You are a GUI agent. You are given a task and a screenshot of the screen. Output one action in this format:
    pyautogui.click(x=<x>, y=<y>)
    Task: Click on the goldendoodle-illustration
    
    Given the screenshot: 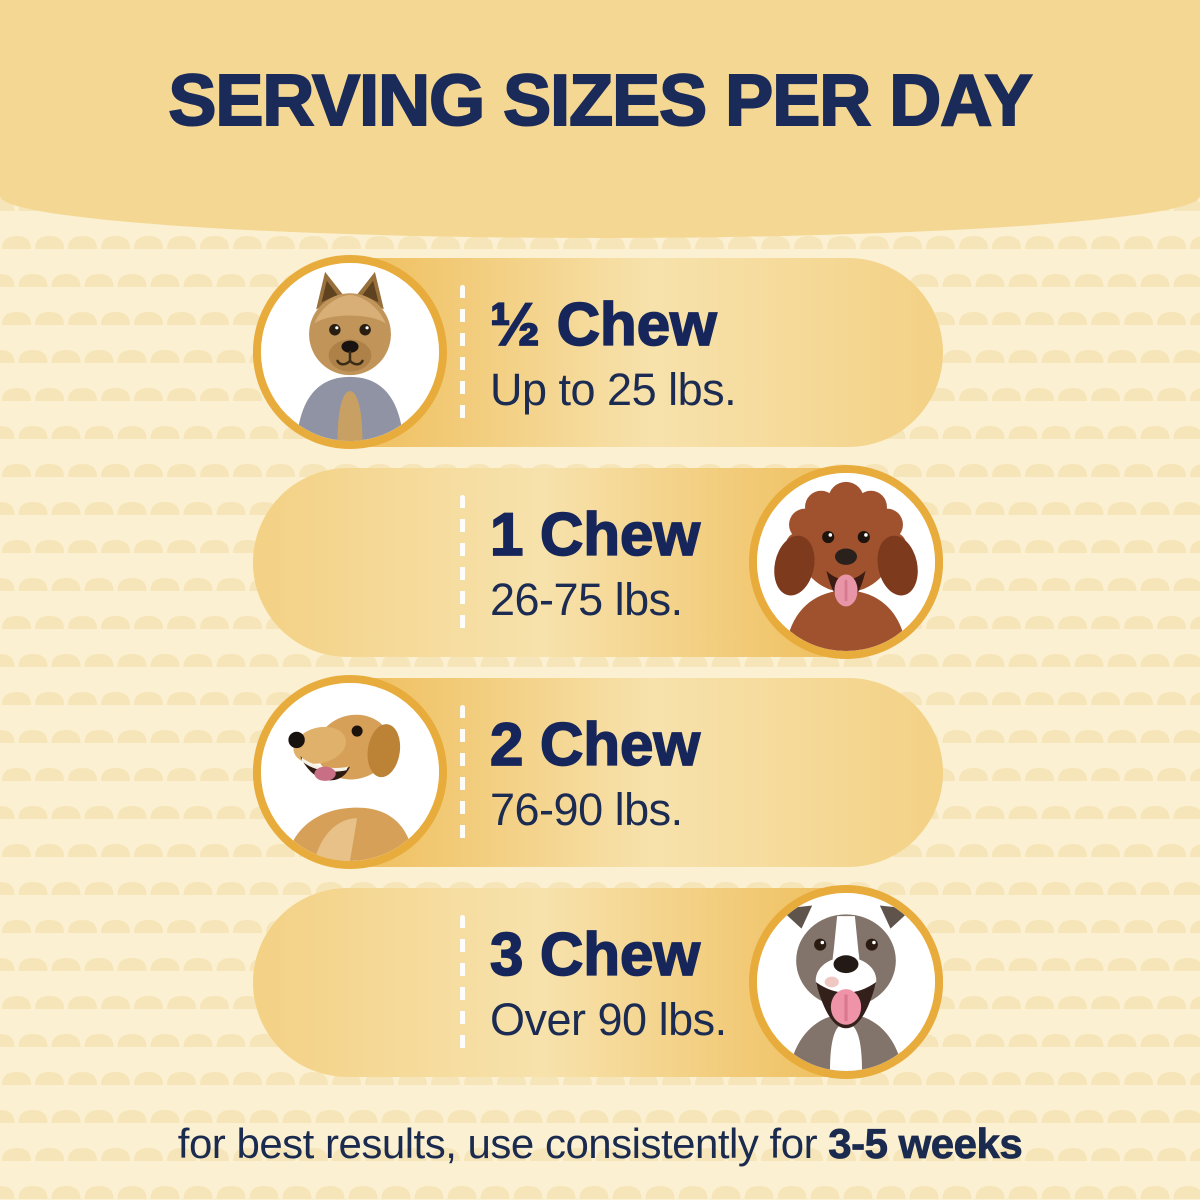 What is the action you would take?
    pyautogui.click(x=846, y=562)
    